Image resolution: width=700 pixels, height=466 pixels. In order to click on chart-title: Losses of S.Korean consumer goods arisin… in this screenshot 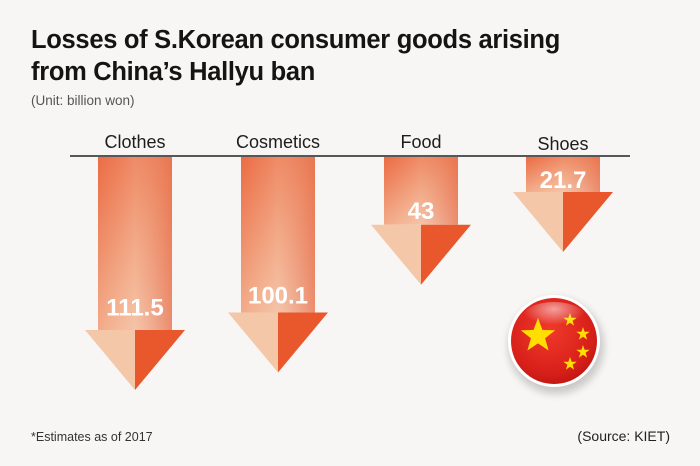, I will do `click(295, 56)`.